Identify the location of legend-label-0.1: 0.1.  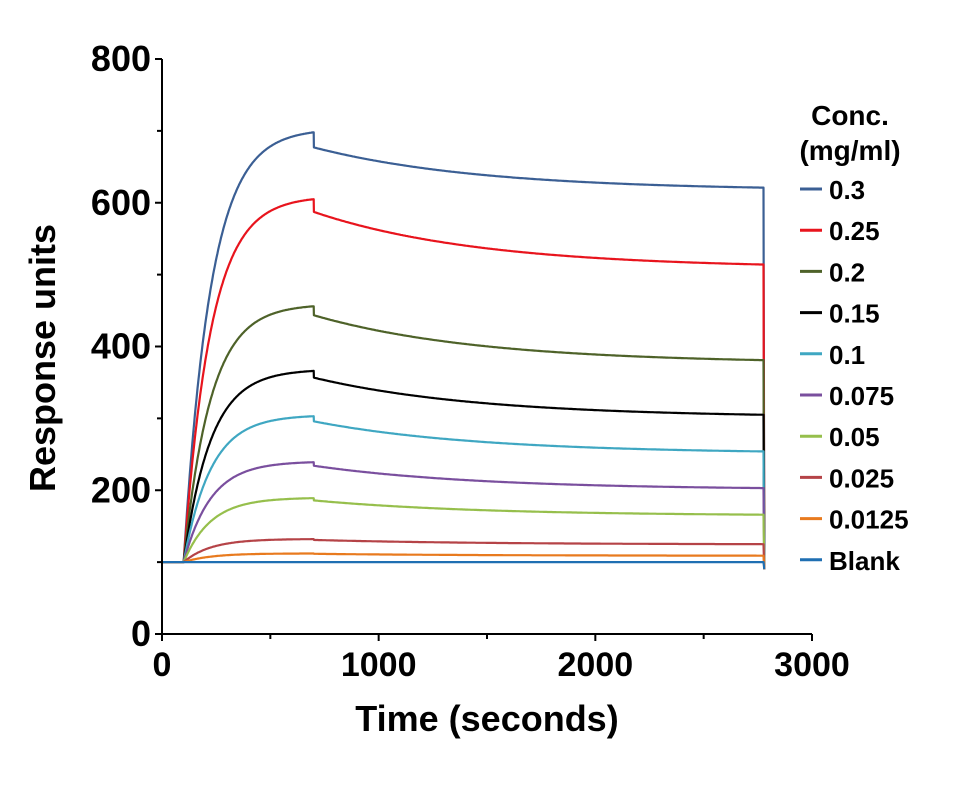
(847, 355).